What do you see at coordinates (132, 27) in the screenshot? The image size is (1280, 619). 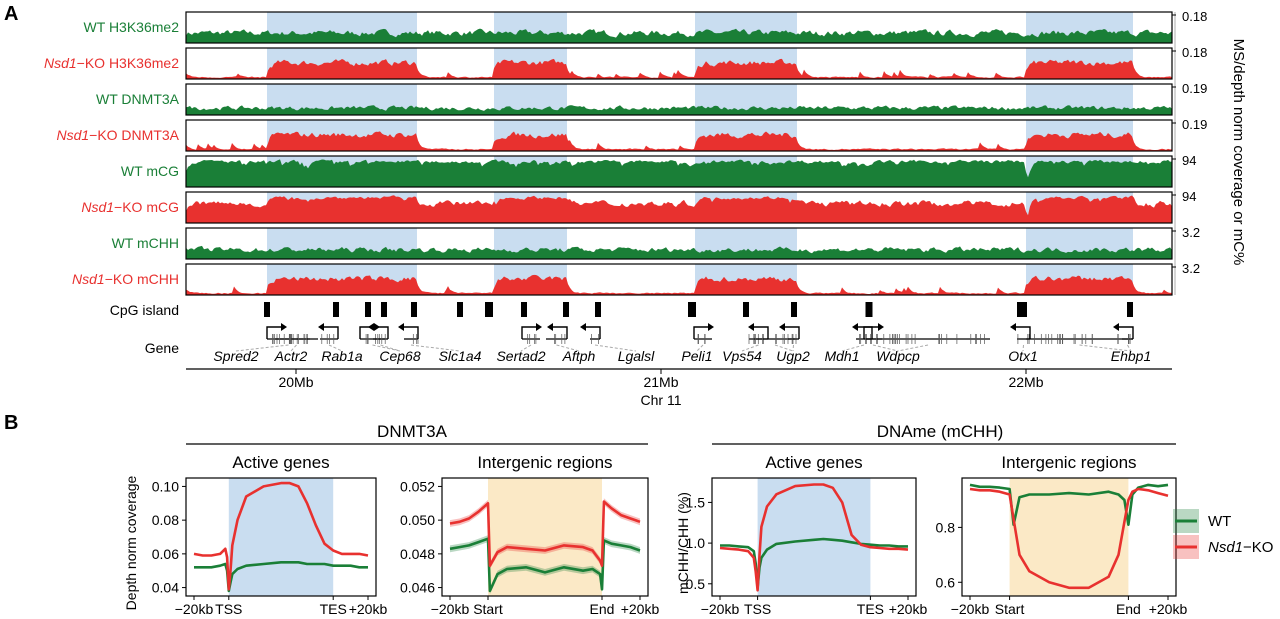 I see `track-label: WT H3K36me2` at bounding box center [132, 27].